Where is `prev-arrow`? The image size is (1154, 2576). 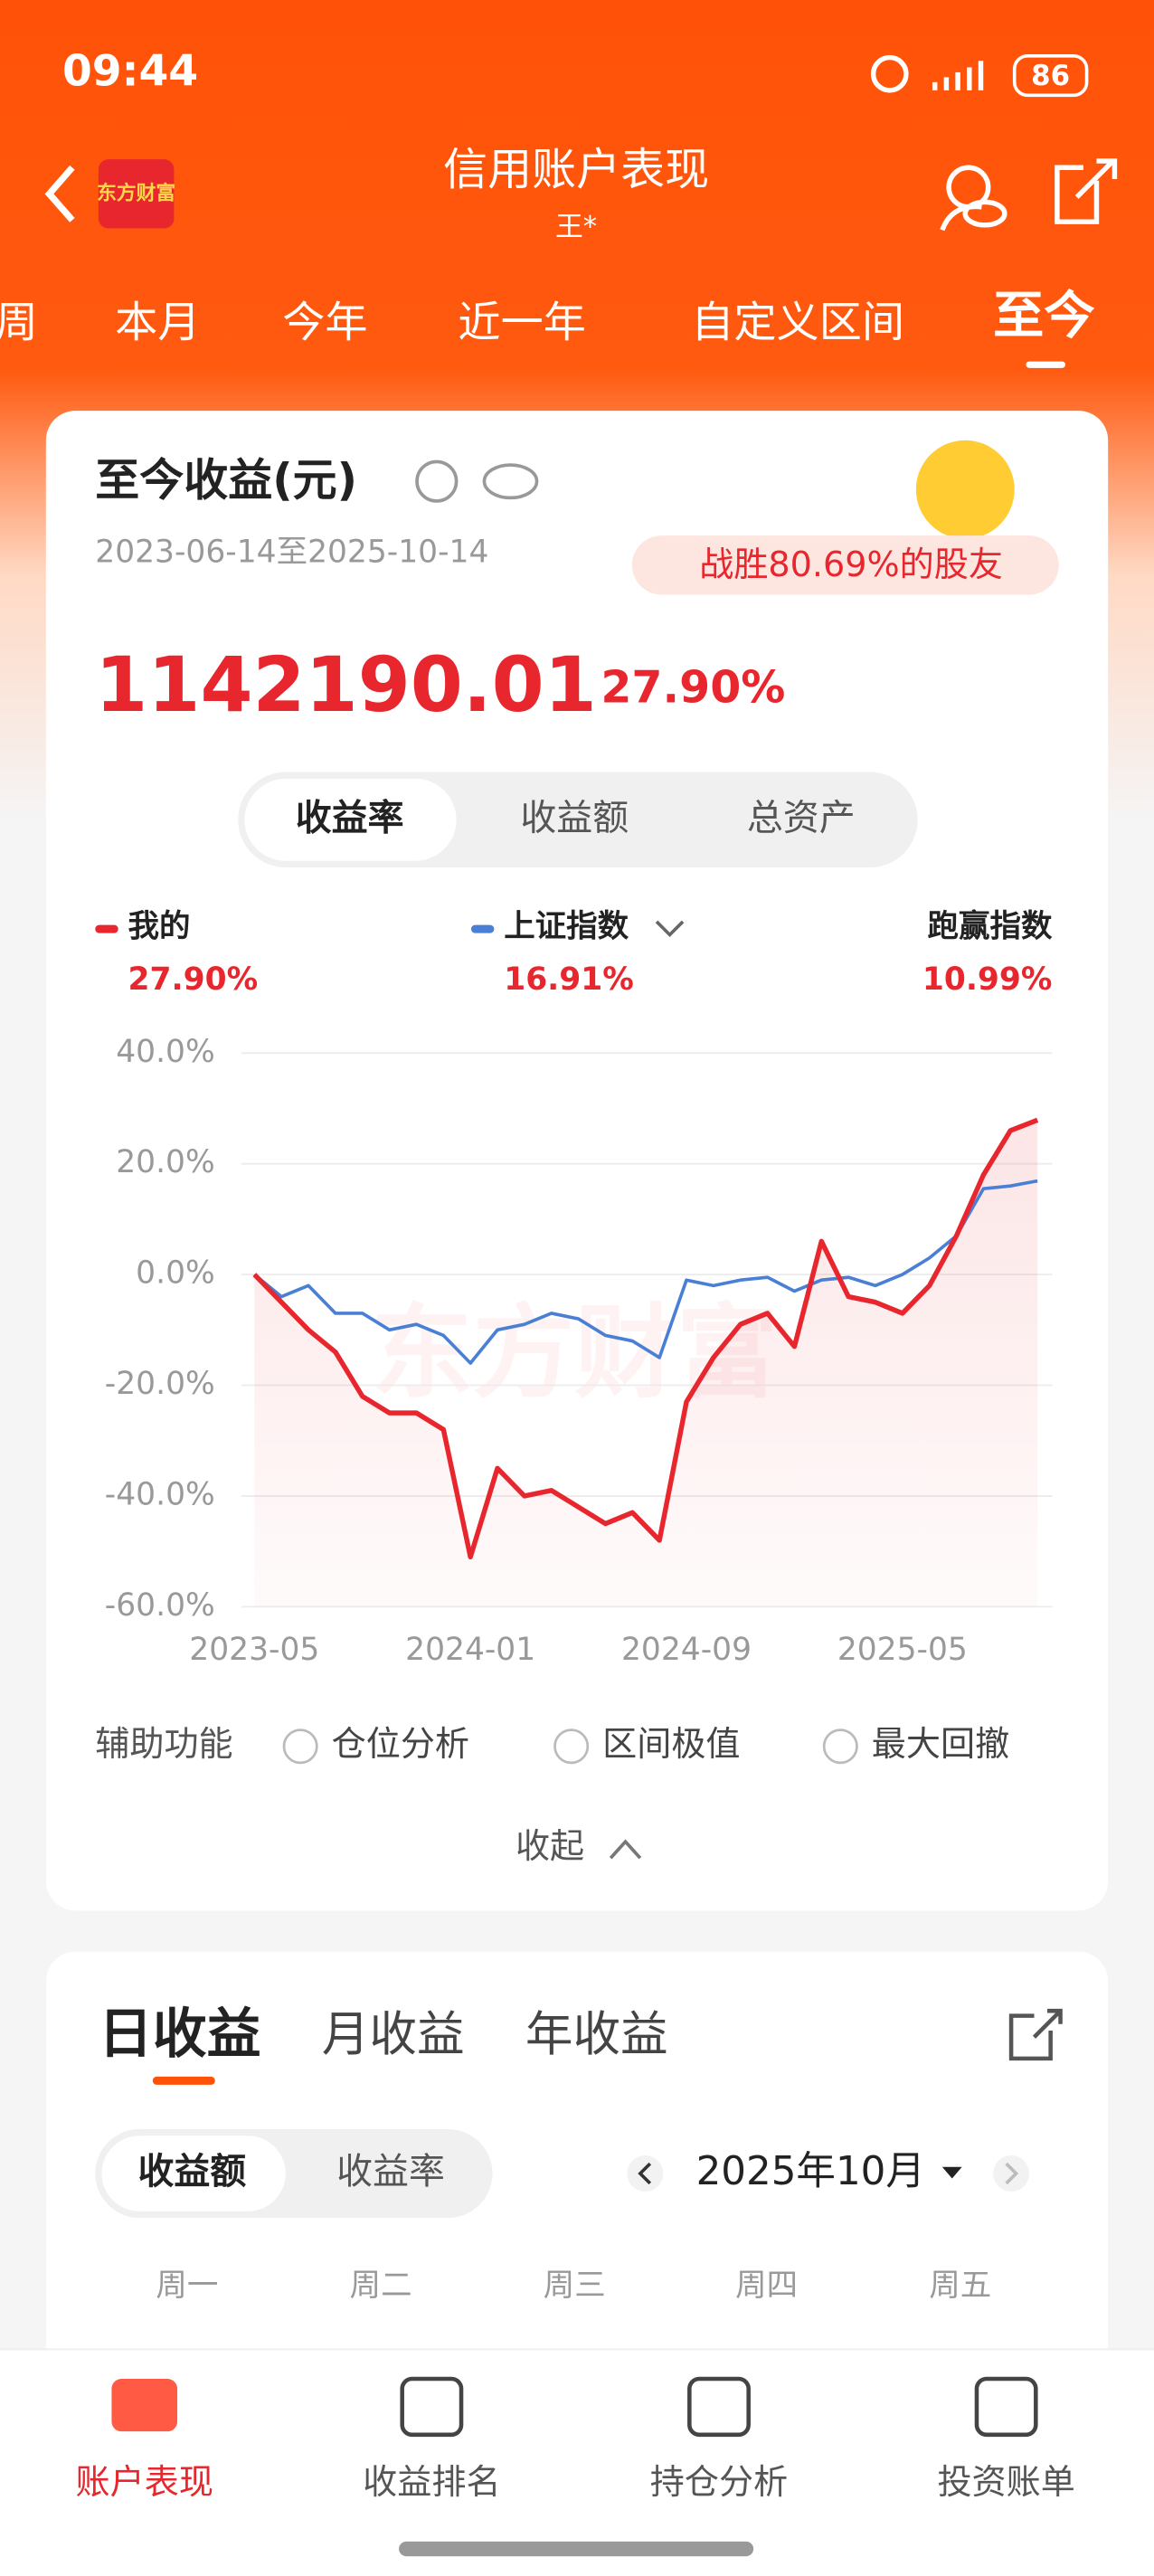 prev-arrow is located at coordinates (645, 2173).